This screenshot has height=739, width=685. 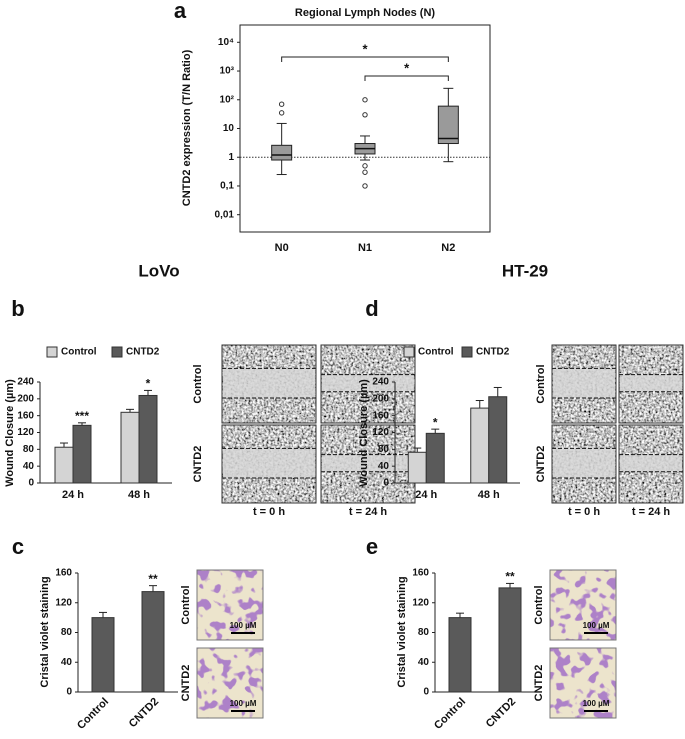 I want to click on x-tick-label: N1, so click(x=365, y=248).